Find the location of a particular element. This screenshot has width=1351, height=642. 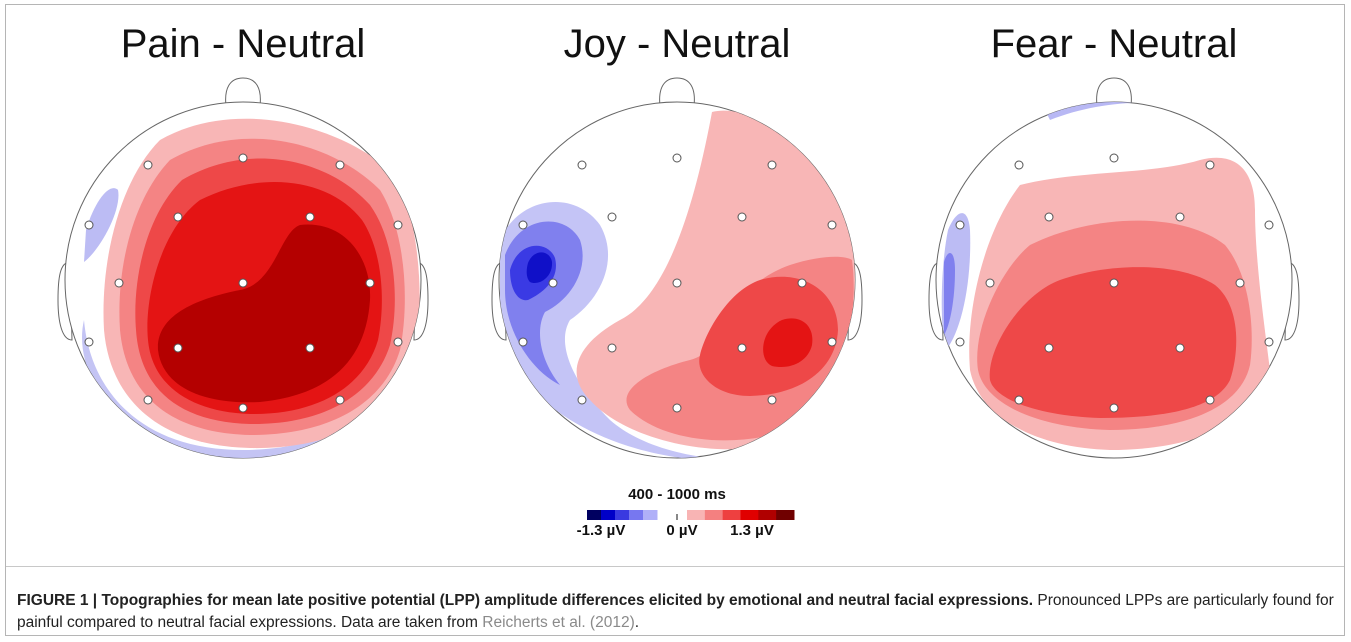

colorbar is located at coordinates (691, 515).